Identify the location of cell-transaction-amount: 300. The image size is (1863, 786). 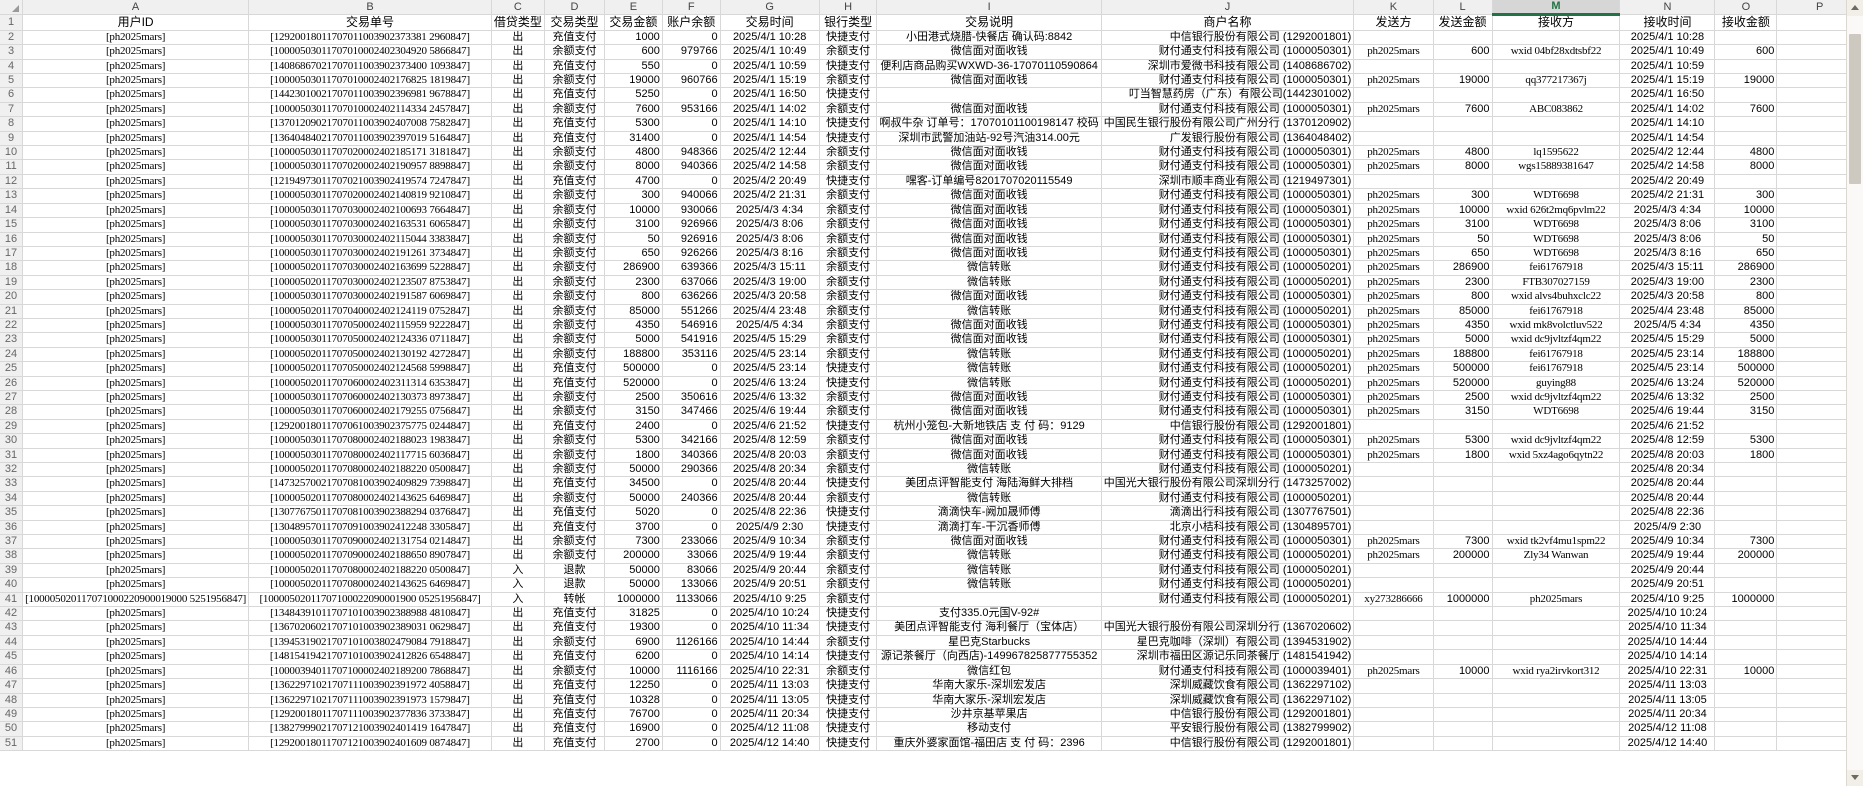
(633, 196).